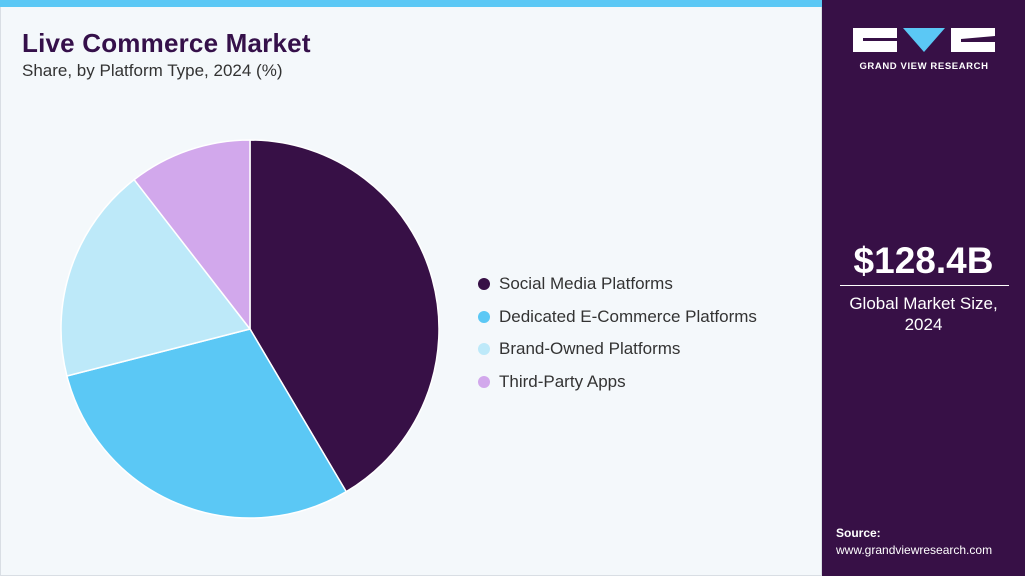 Image resolution: width=1025 pixels, height=576 pixels. Describe the element at coordinates (207, 423) in the screenshot. I see `pie-slice-dedicated-e-commerce-platforms` at that location.